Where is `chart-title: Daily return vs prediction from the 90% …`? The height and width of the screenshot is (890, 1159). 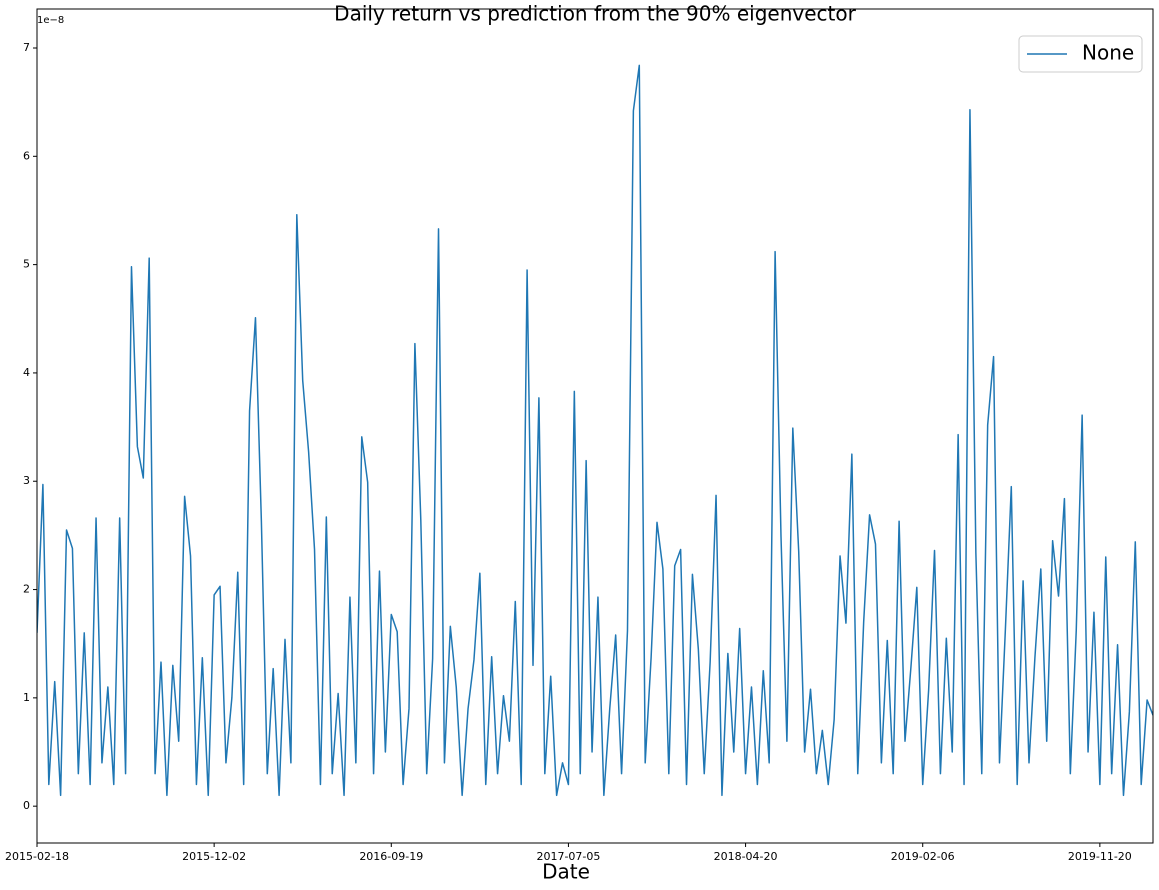 chart-title: Daily return vs prediction from the 90% … is located at coordinates (595, 14).